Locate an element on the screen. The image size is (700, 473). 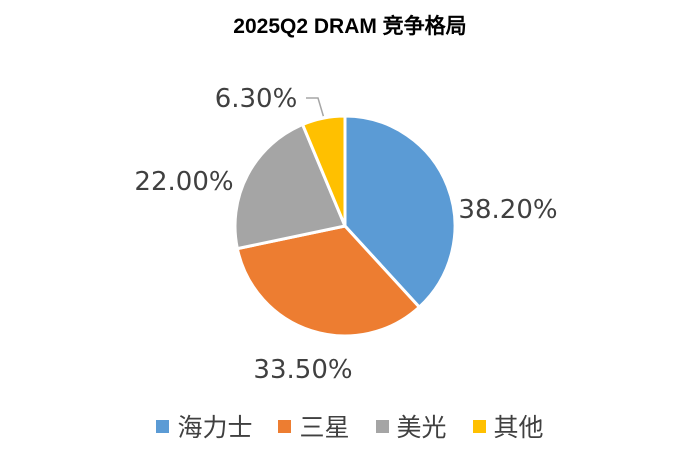
legend: 海力士 三星 美光 其他 is located at coordinates (350, 426).